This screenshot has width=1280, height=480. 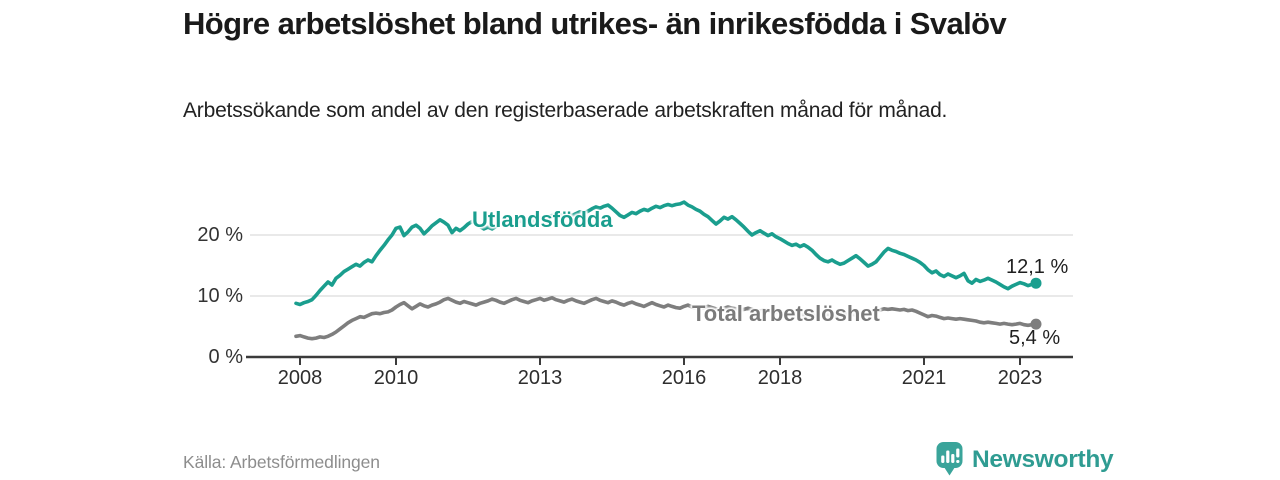 I want to click on series-label-total-arbetsloshet: Total arbetslöshet, so click(x=786, y=313).